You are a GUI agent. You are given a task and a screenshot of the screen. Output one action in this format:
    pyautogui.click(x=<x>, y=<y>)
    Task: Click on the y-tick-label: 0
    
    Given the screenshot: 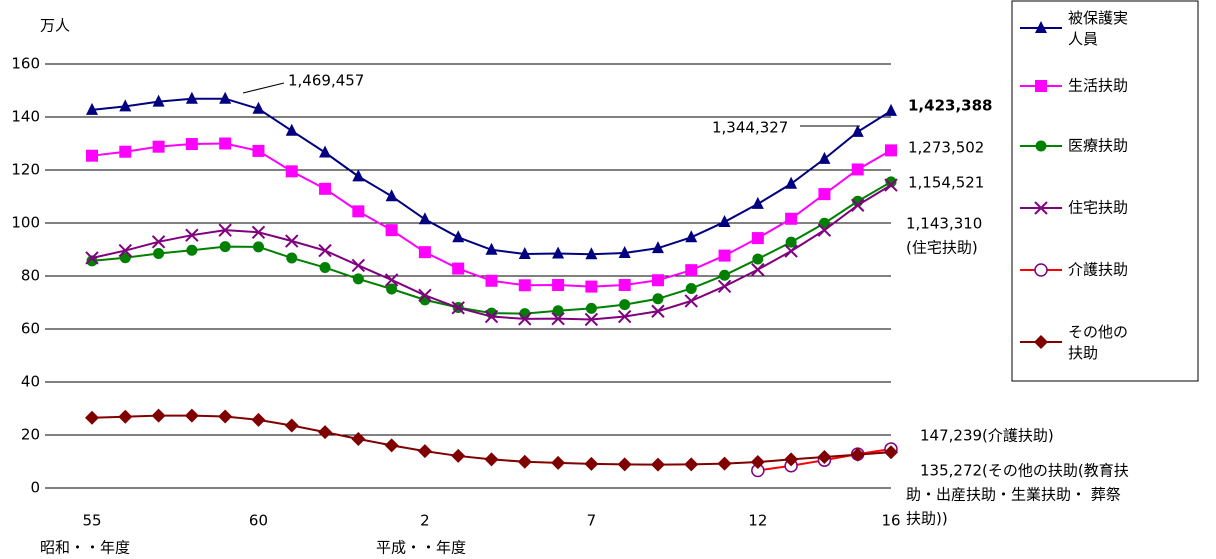 What is the action you would take?
    pyautogui.click(x=35, y=488)
    